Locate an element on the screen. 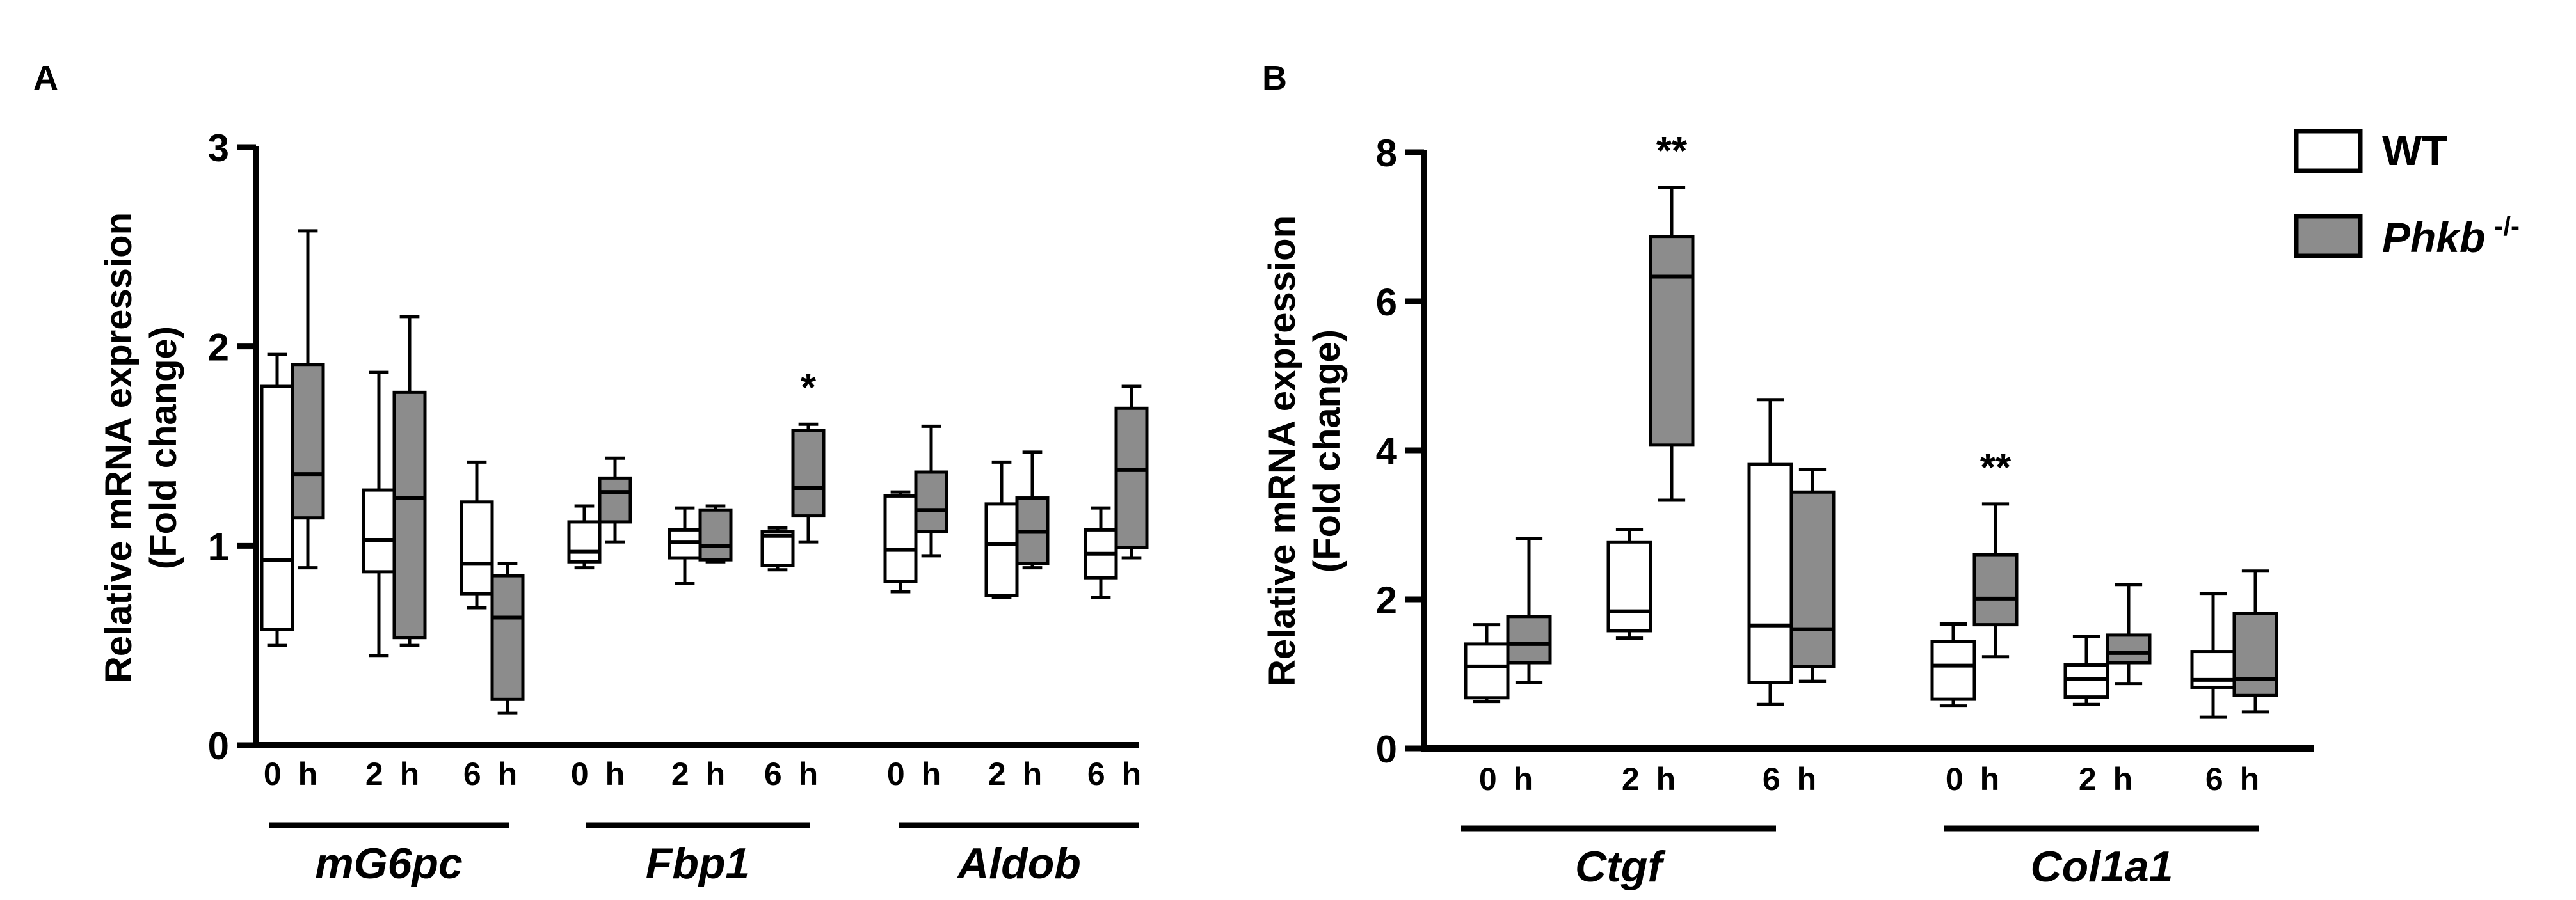 Image resolution: width=2576 pixels, height=900 pixels. box-wt-aldob-0-h is located at coordinates (900, 542).